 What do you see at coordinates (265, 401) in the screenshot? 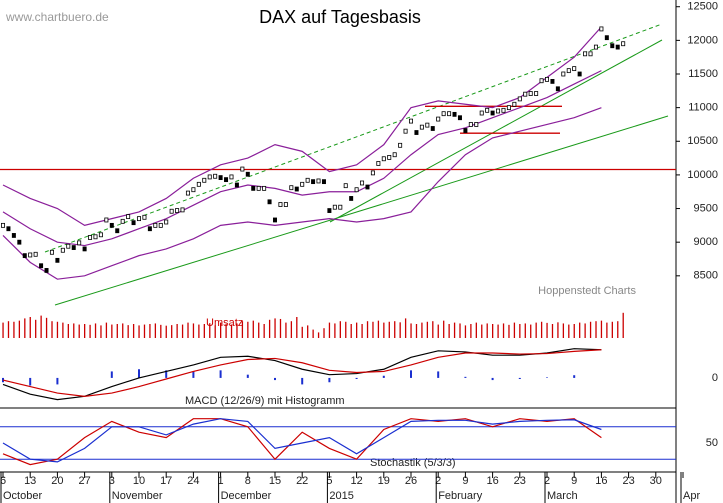
I see `macd-label: MACD (12/26/9) mit Histogramm` at bounding box center [265, 401].